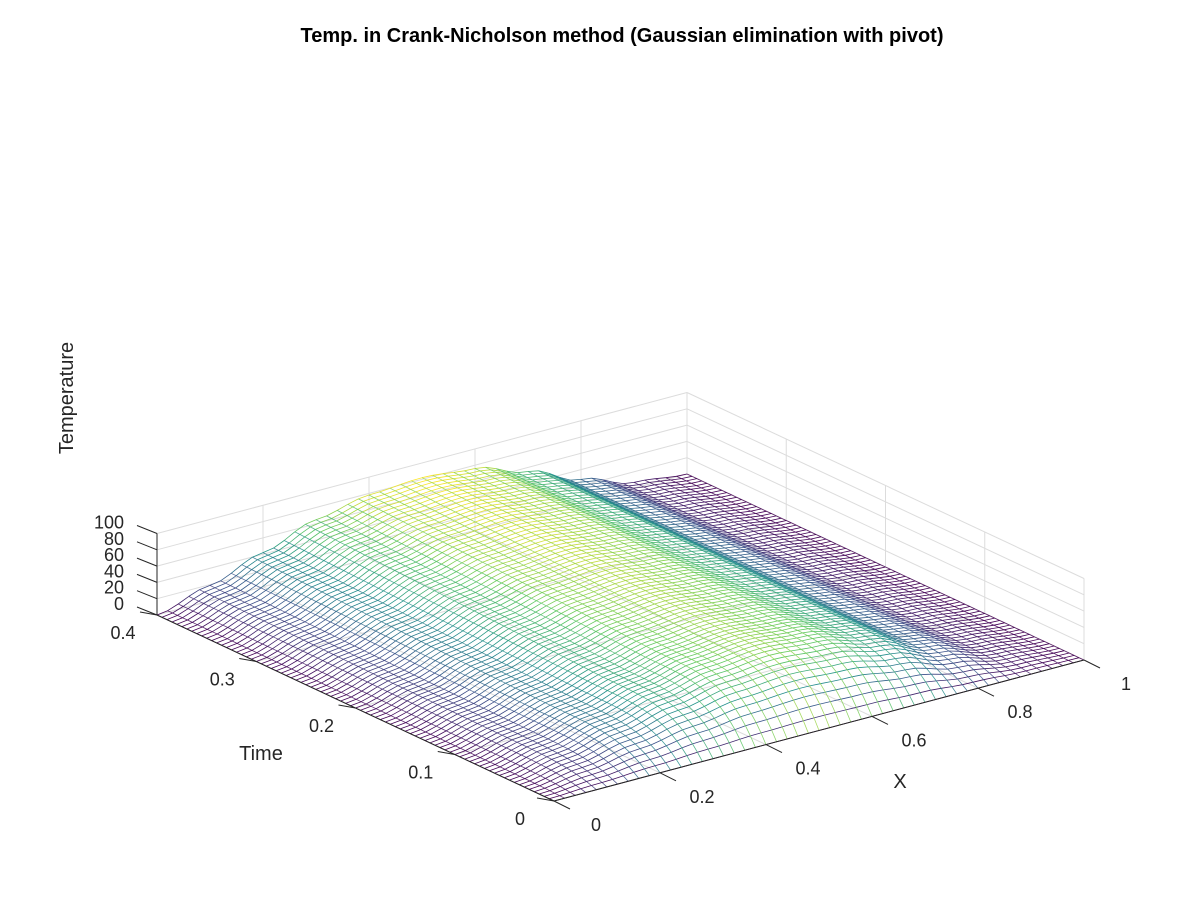 The width and height of the screenshot is (1200, 900). Describe the element at coordinates (620, 604) in the screenshot. I see `mesh-line-x` at that location.